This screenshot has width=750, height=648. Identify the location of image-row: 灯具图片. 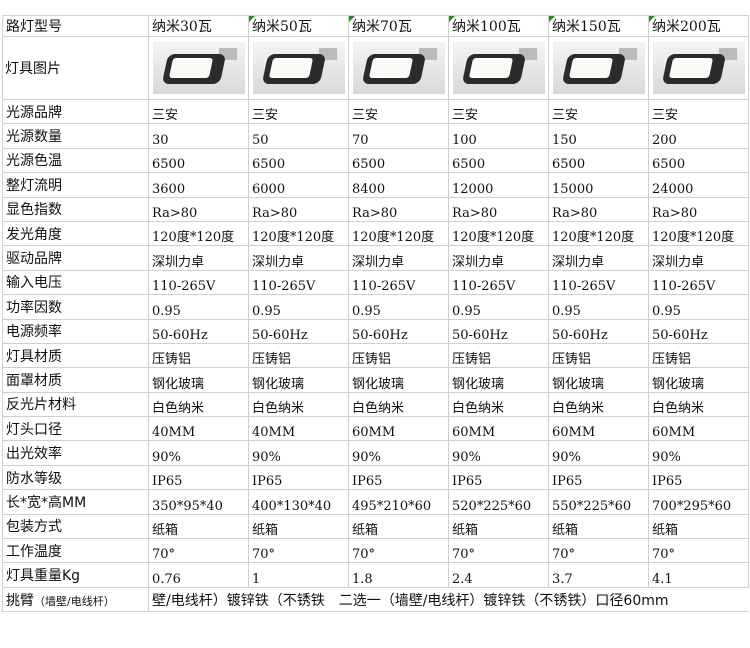
(375, 68).